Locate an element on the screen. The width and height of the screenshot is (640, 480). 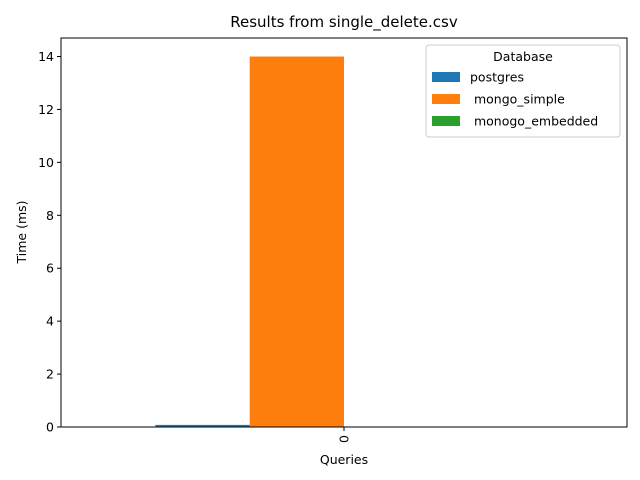
y-tick-label: 6 is located at coordinates (50, 268).